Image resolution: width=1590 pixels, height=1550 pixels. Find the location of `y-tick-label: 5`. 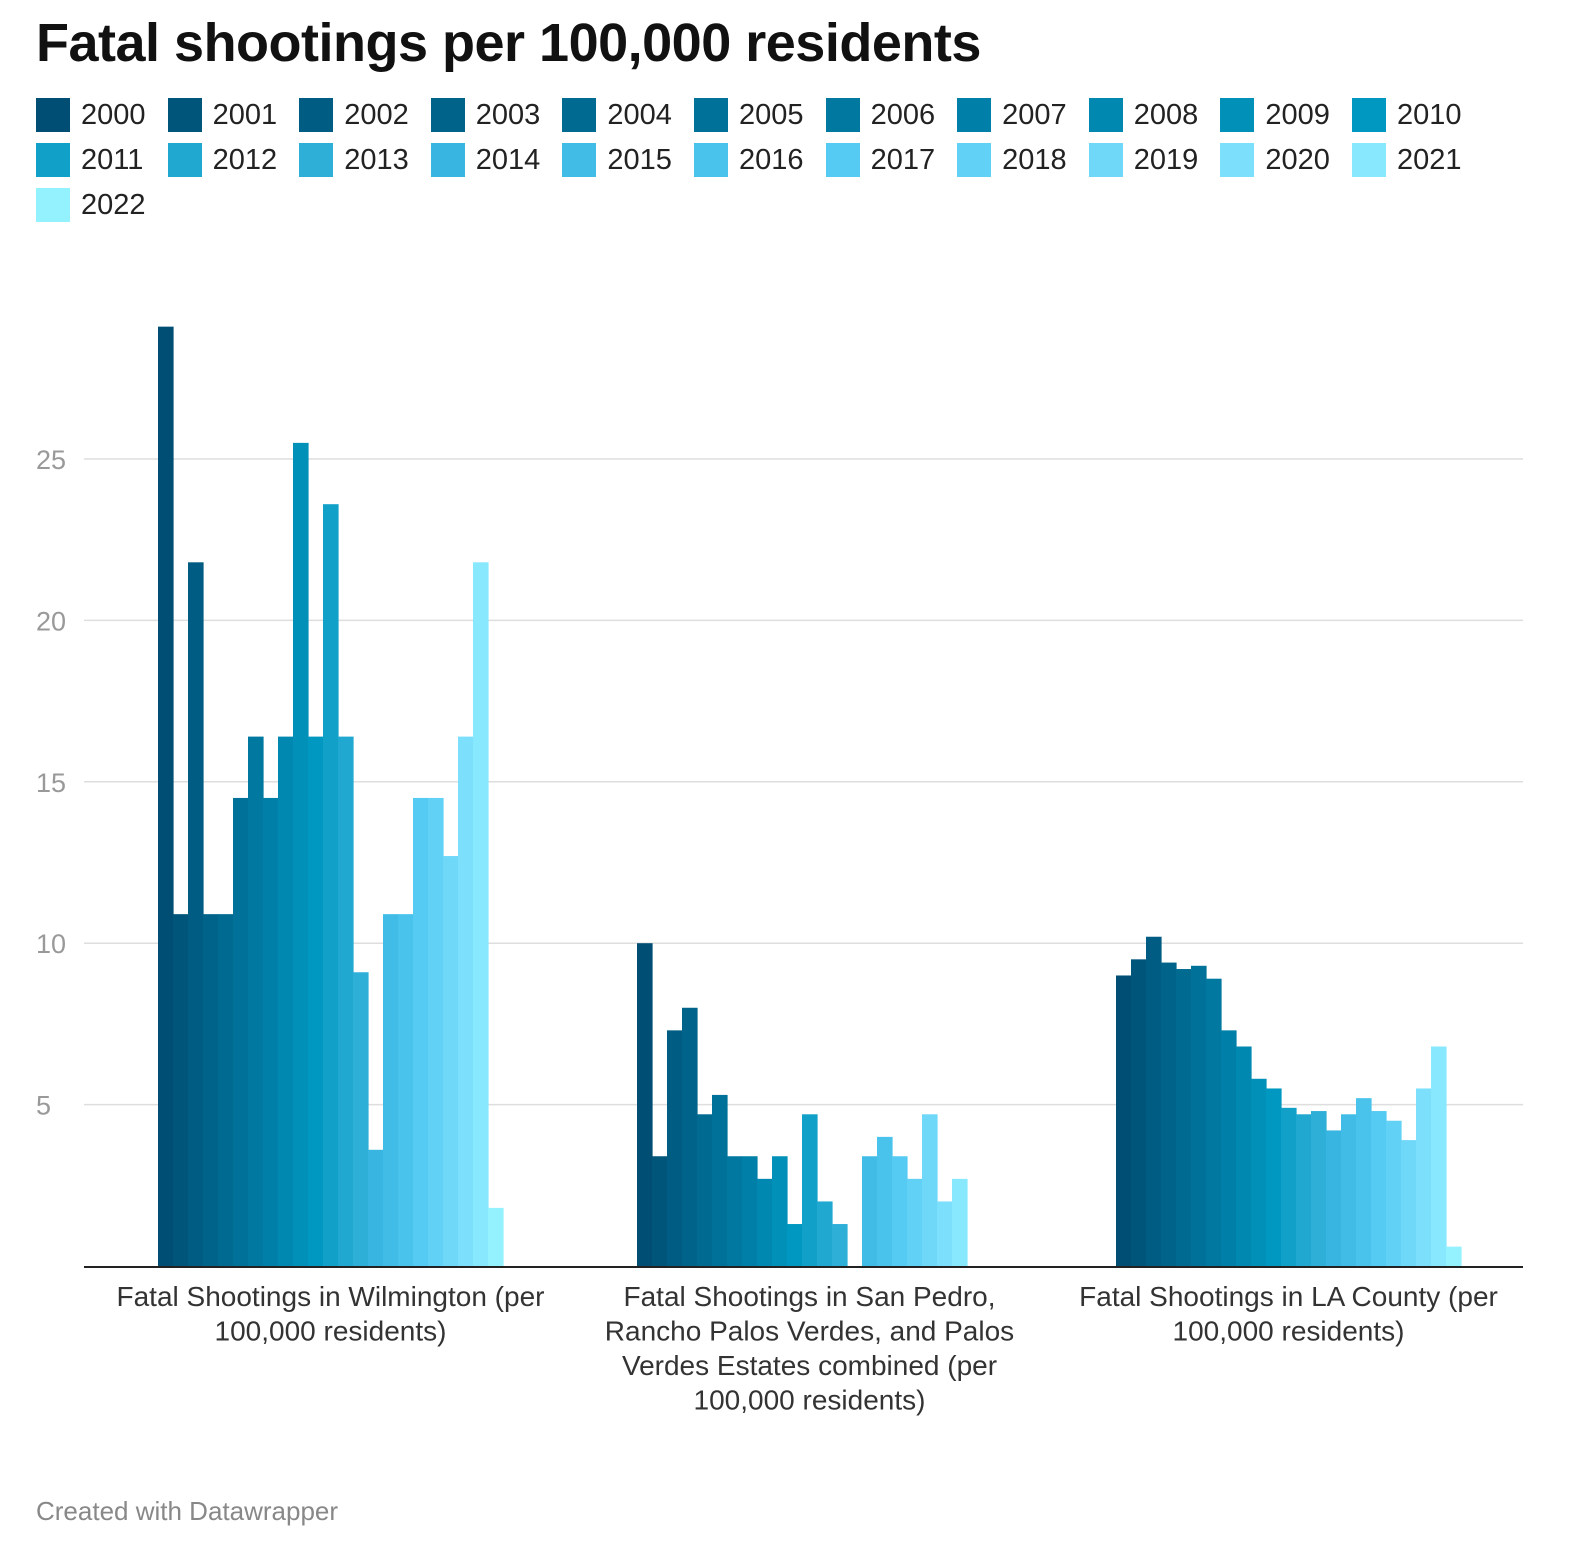

y-tick-label: 5 is located at coordinates (43, 1106).